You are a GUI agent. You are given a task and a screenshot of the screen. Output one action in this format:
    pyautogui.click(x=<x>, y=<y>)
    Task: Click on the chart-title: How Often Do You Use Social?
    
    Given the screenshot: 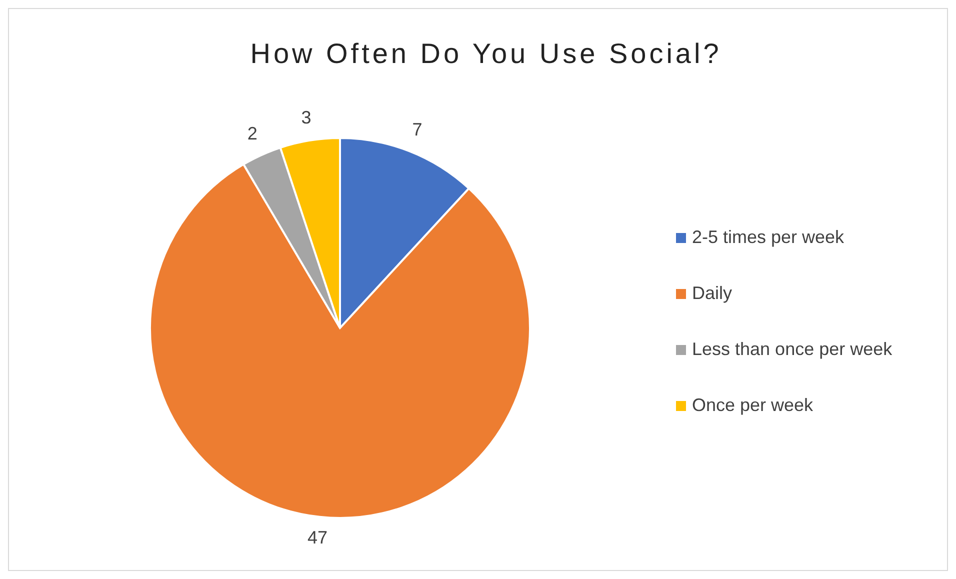 What is the action you would take?
    pyautogui.click(x=486, y=53)
    